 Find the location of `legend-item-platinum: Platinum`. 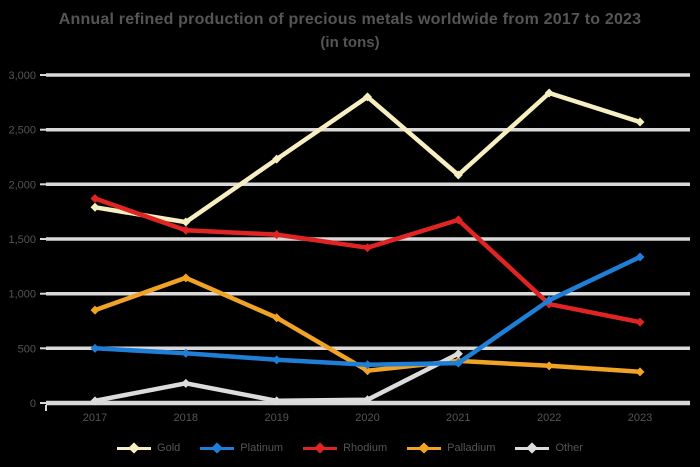

legend-item-platinum: Platinum is located at coordinates (242, 447).